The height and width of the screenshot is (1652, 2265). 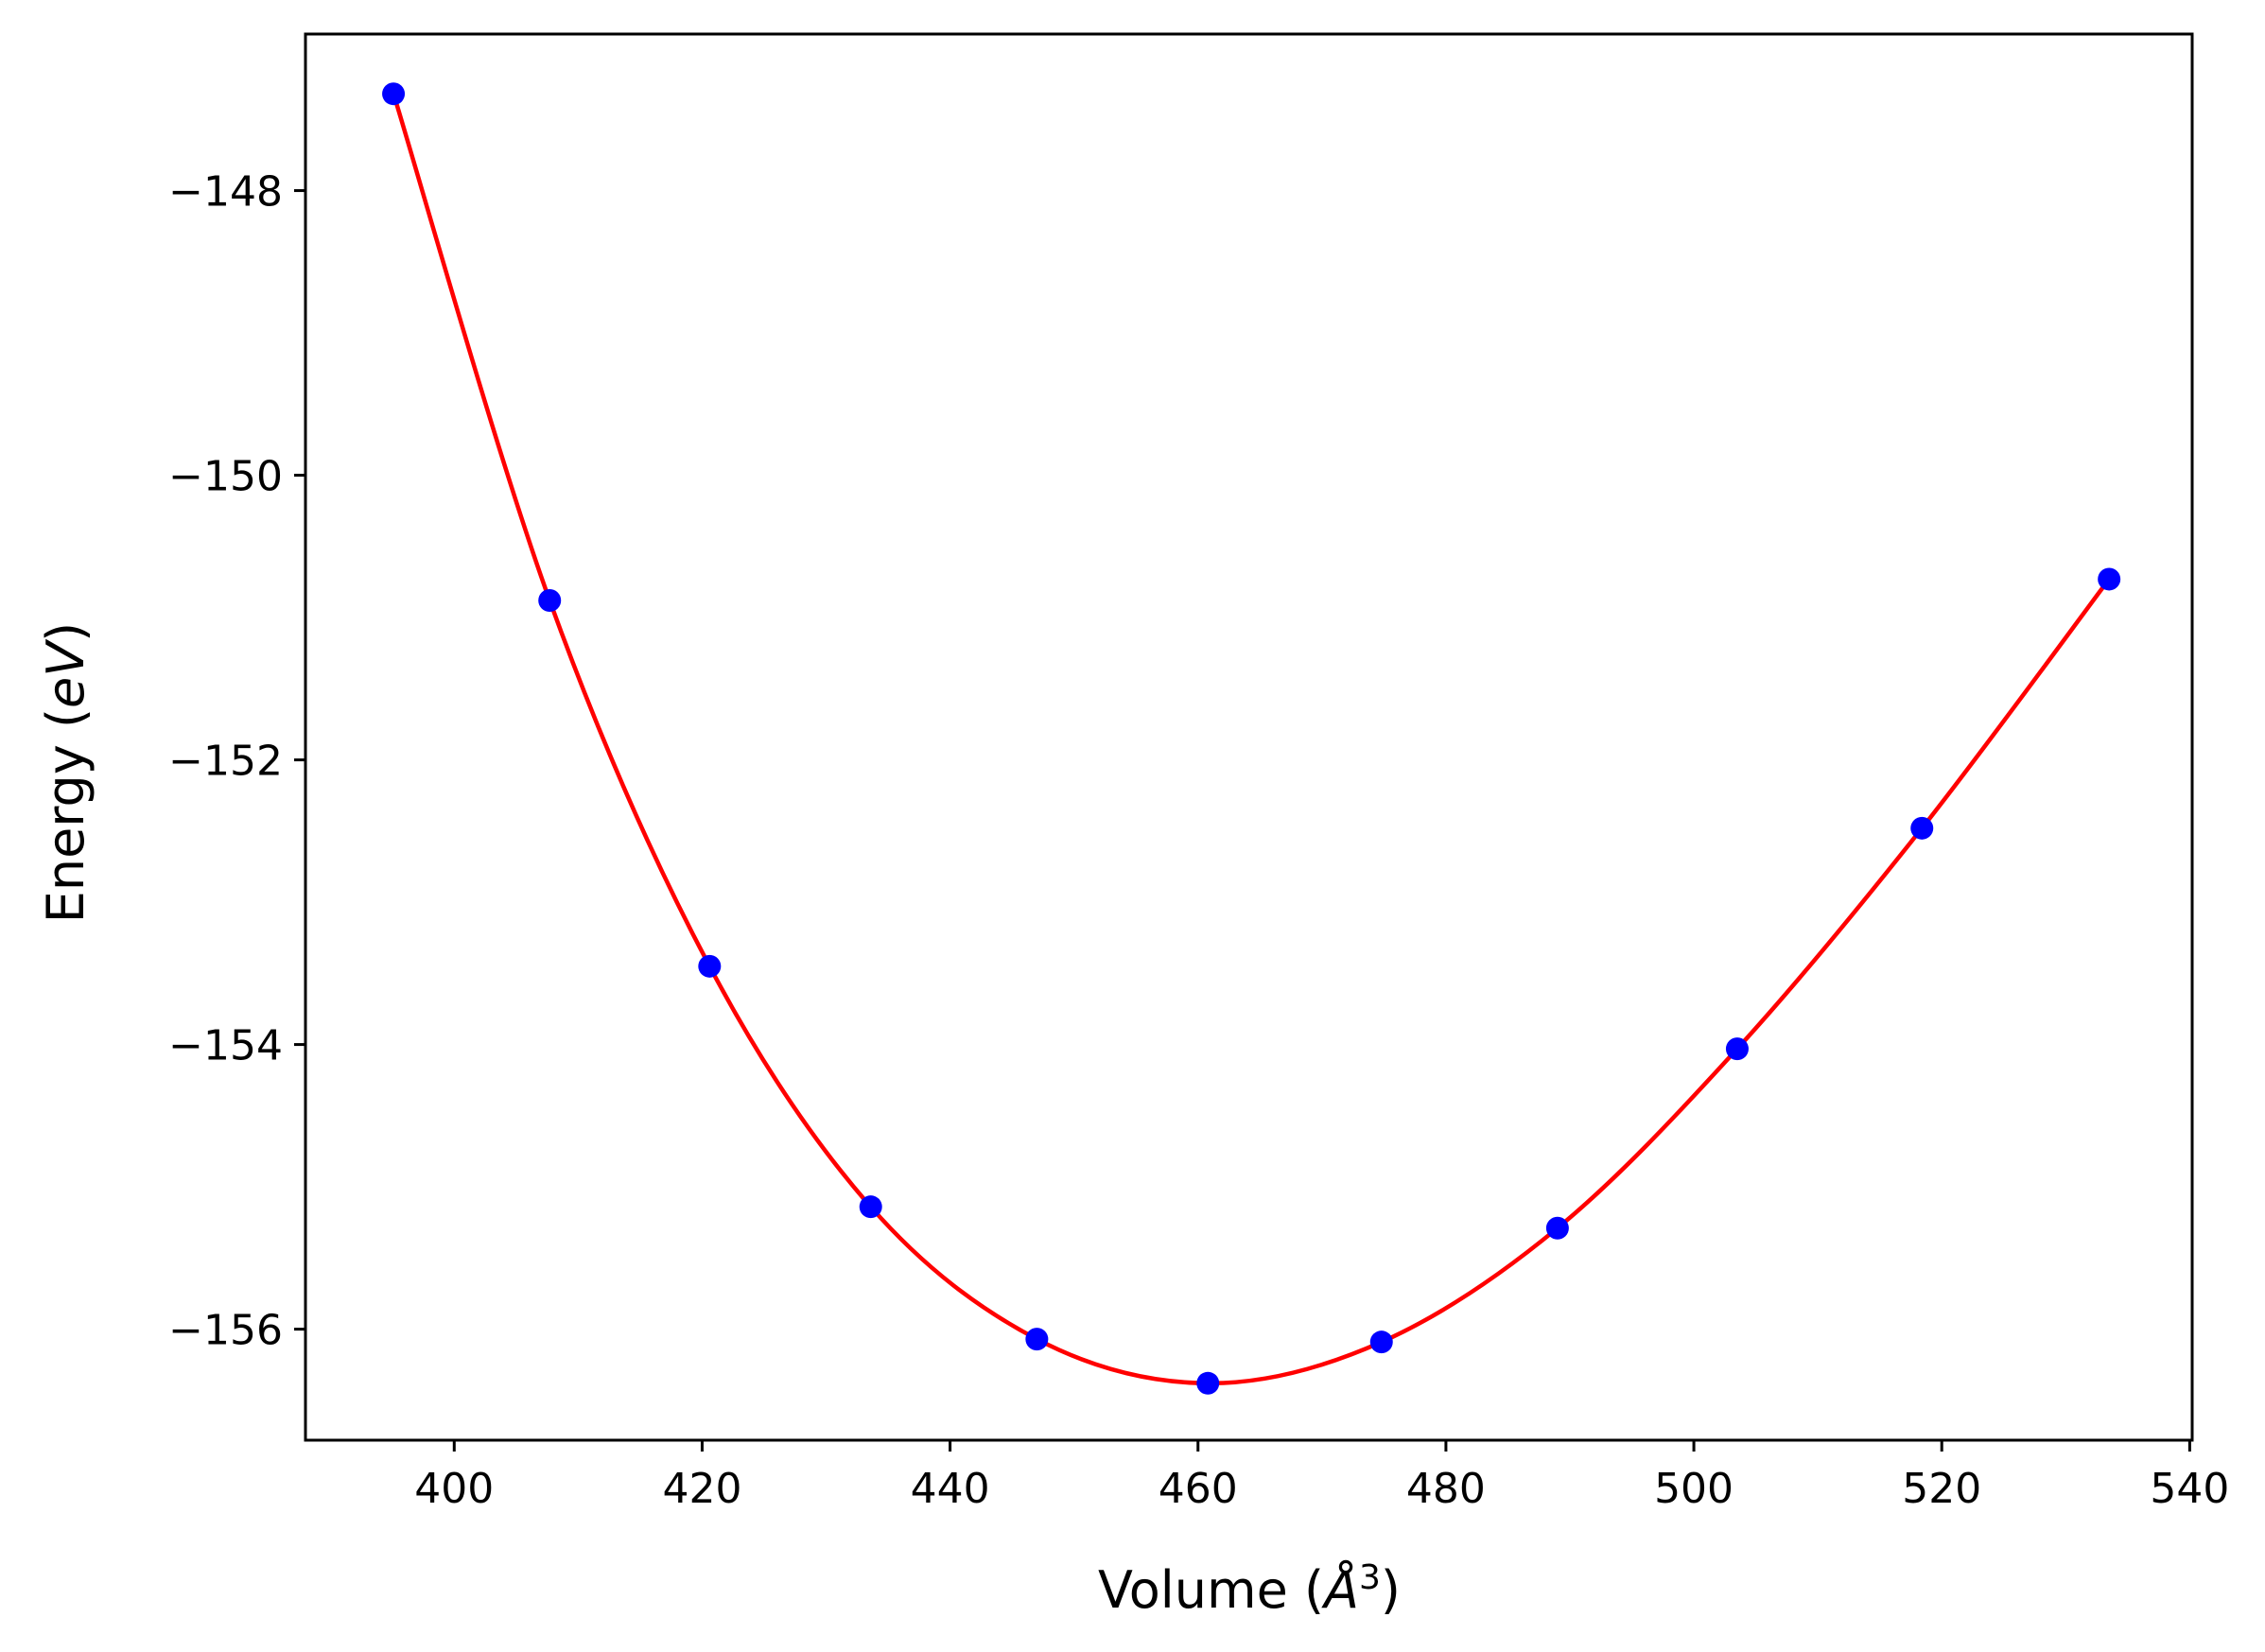 What do you see at coordinates (66, 773) in the screenshot?
I see `y-axis-label: Energy (eV)` at bounding box center [66, 773].